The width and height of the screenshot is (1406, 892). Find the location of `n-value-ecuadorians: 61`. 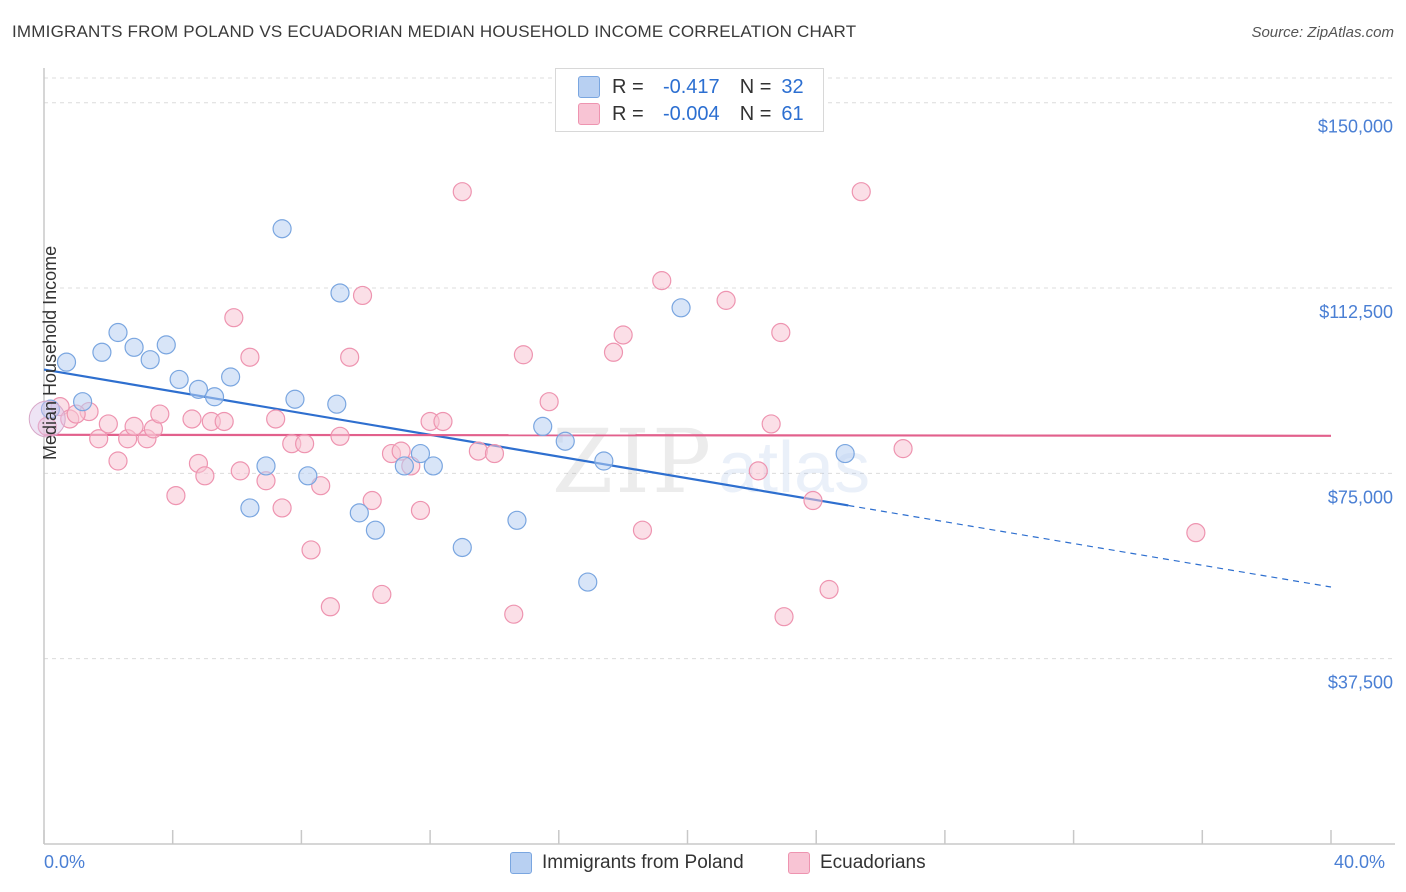

n-value-ecuadorians: 61 is located at coordinates (792, 113).